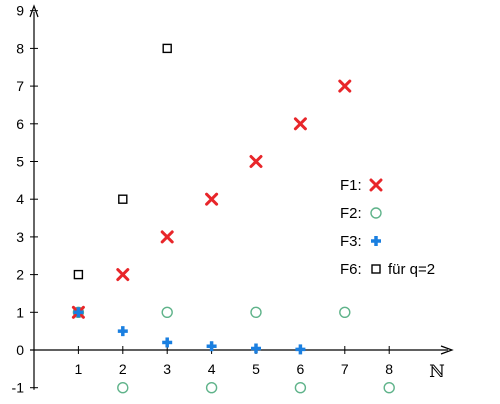 This screenshot has height=404, width=500. I want to click on legend-item-f2: F2:, so click(361, 213).